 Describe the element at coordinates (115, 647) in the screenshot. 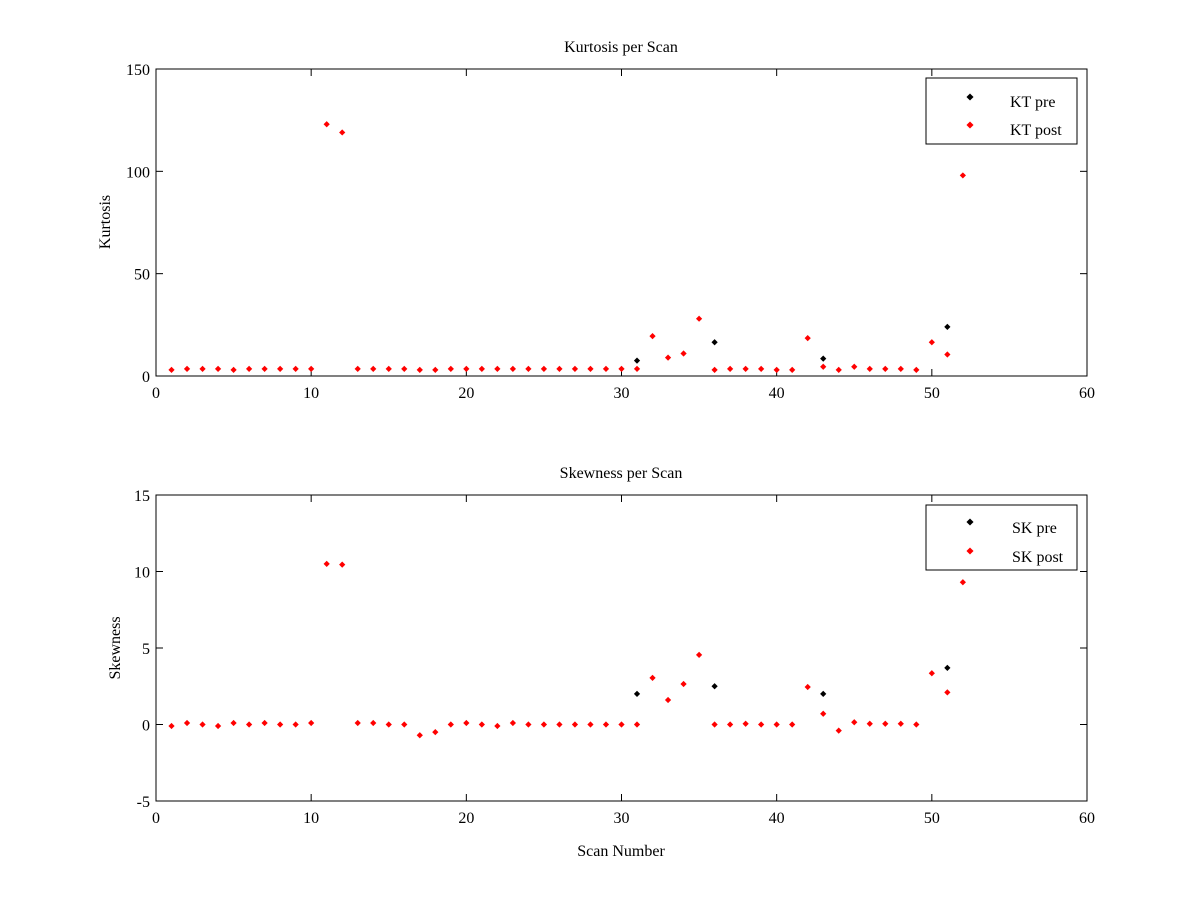

I see `skewness-y-axis-label: Skewness` at that location.